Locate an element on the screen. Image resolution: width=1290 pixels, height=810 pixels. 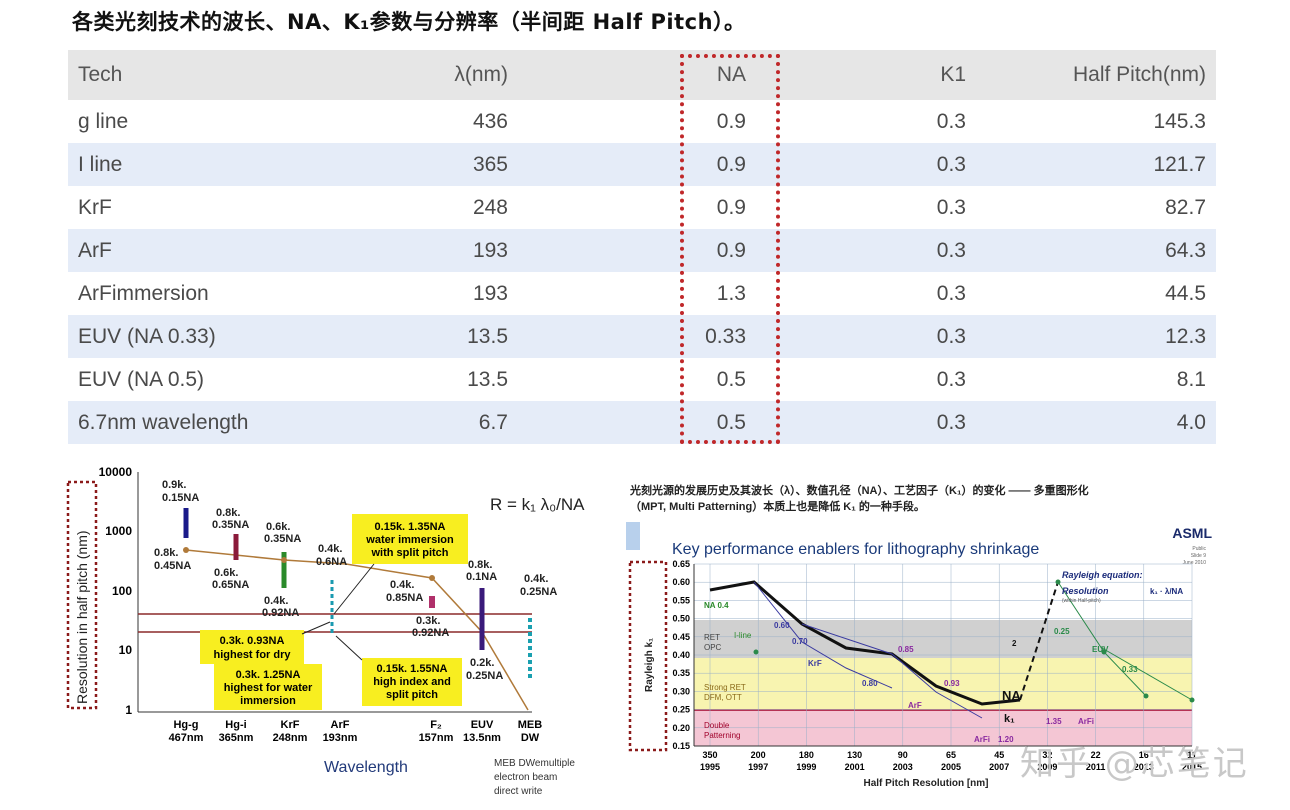
right-ytick: 0.40 is located at coordinates (681, 655).